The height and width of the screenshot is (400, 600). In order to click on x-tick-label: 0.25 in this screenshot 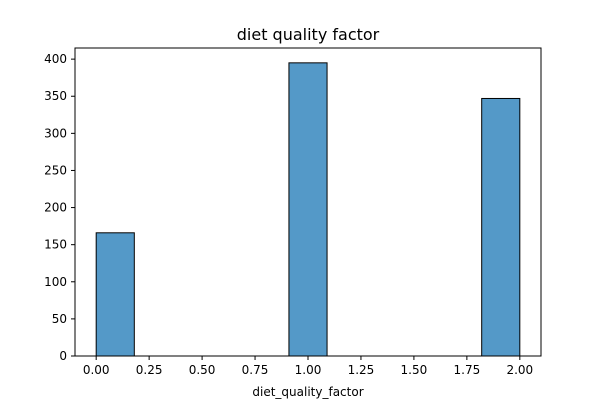, I will do `click(149, 370)`.